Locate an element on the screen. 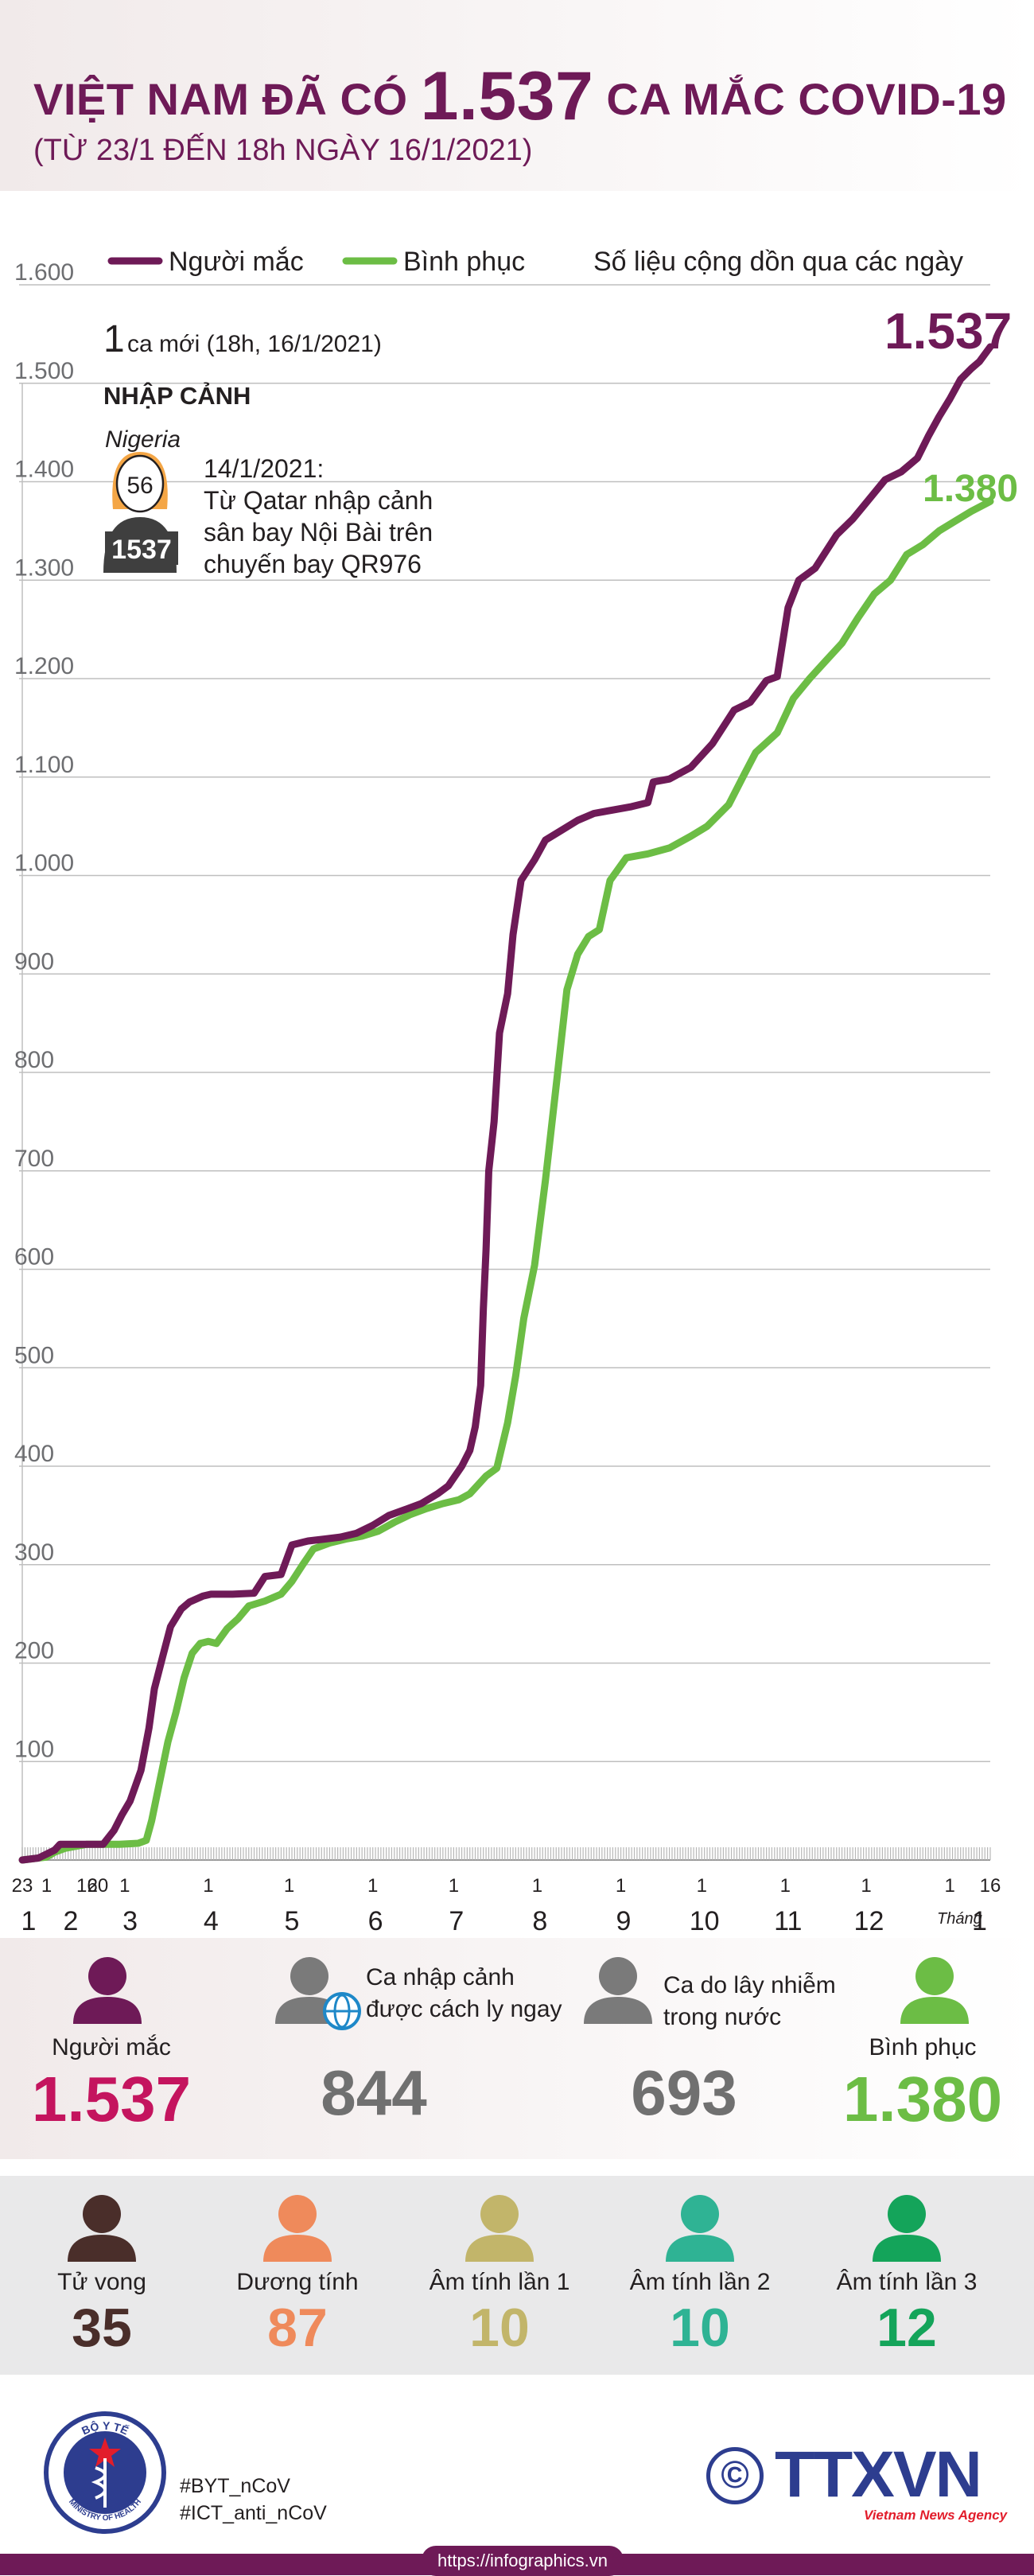  x-month-label: 8 is located at coordinates (539, 1921).